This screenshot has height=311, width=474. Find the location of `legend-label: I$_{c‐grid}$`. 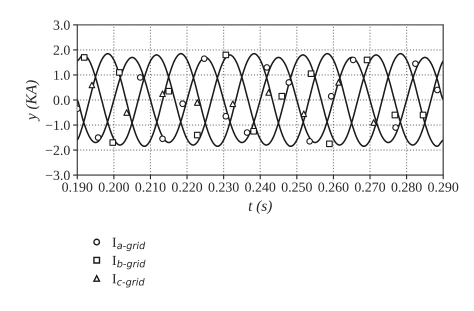

legend-label: I$_{c‐grid}$ is located at coordinates (128, 281).